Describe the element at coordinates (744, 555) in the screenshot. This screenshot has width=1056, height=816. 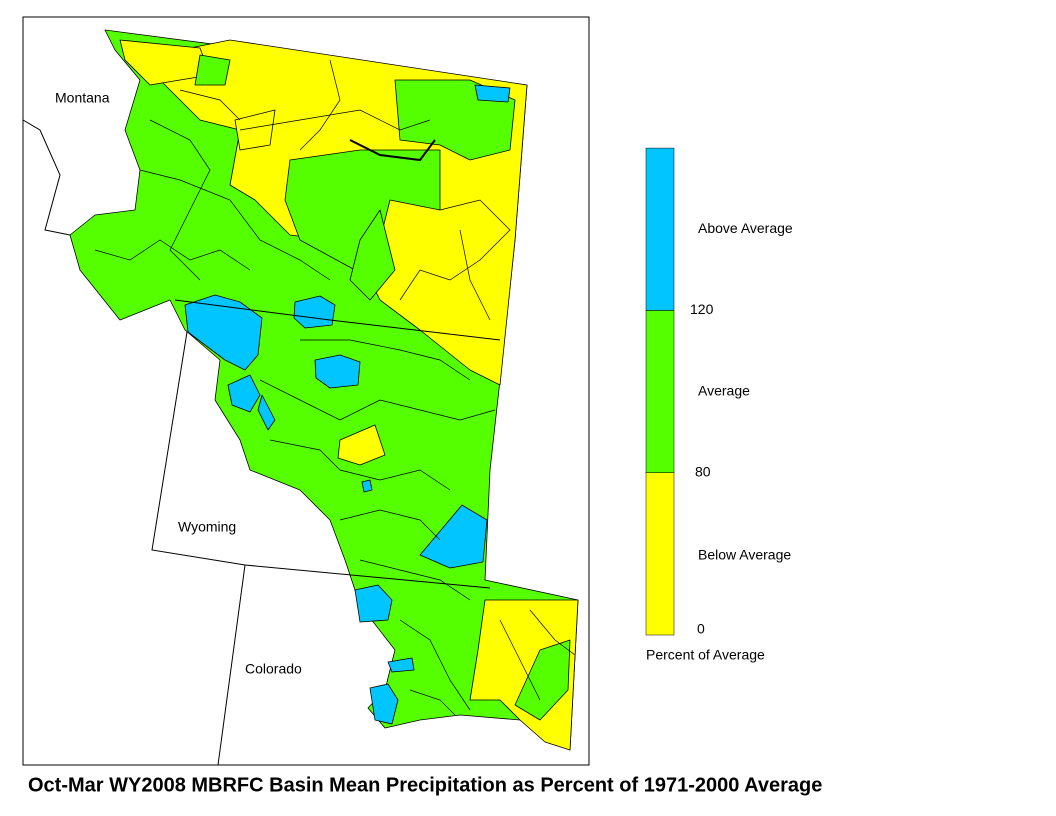
I see `legend-label: Below Average` at that location.